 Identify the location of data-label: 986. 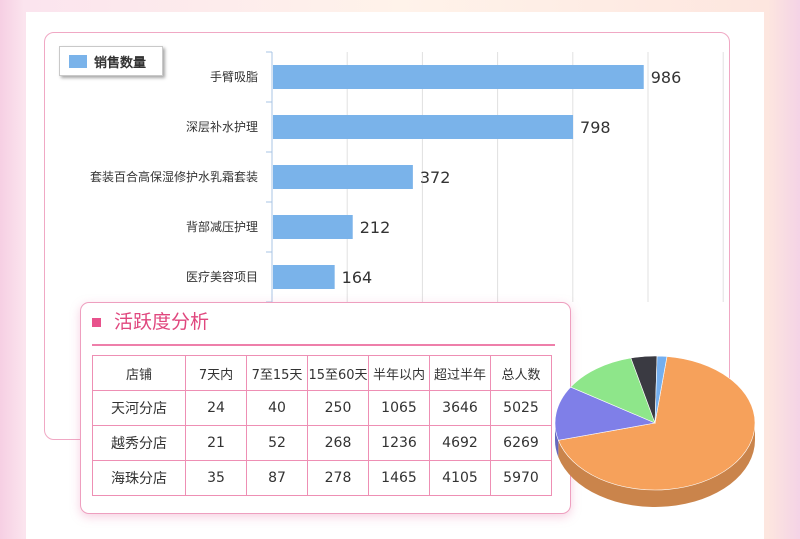
(666, 77).